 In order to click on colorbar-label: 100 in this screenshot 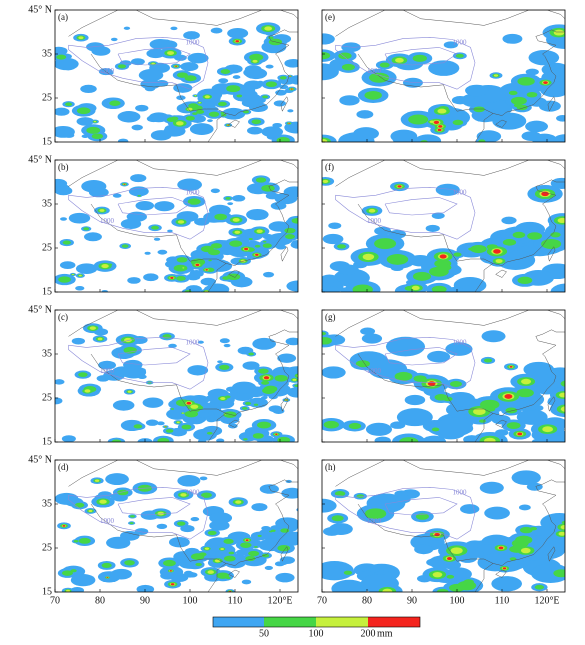, I will do `click(316, 633)`.